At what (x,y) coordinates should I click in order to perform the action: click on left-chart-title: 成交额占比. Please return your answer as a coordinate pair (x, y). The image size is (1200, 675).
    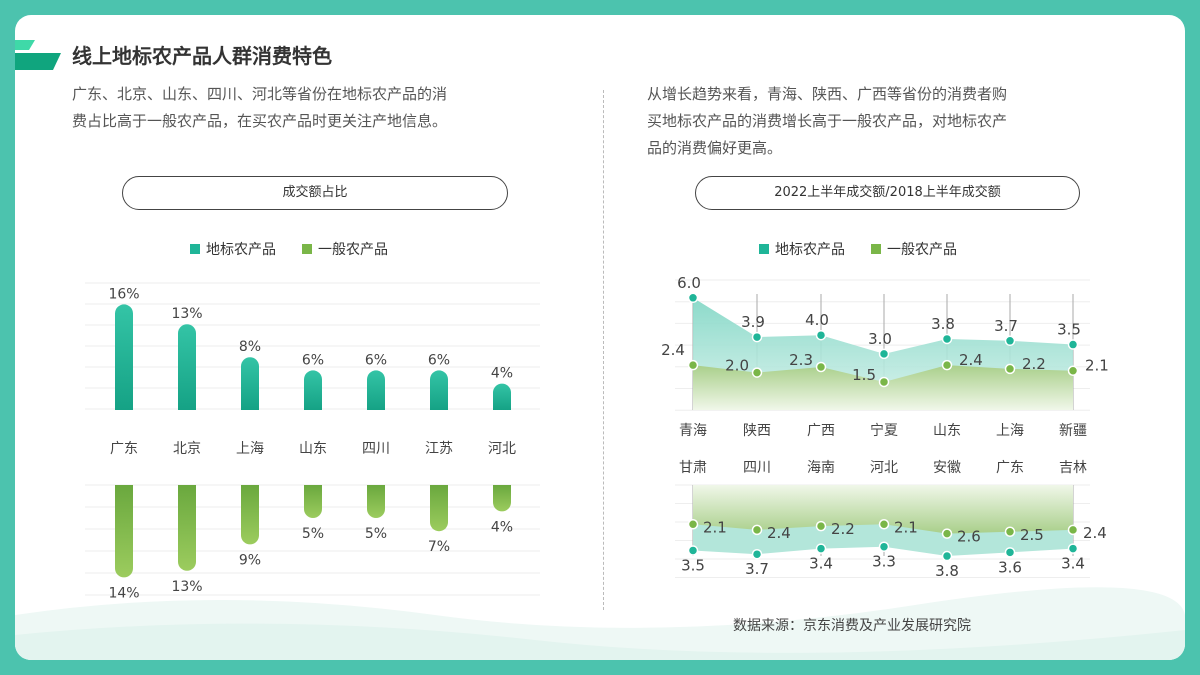
    Looking at the image, I should click on (315, 193).